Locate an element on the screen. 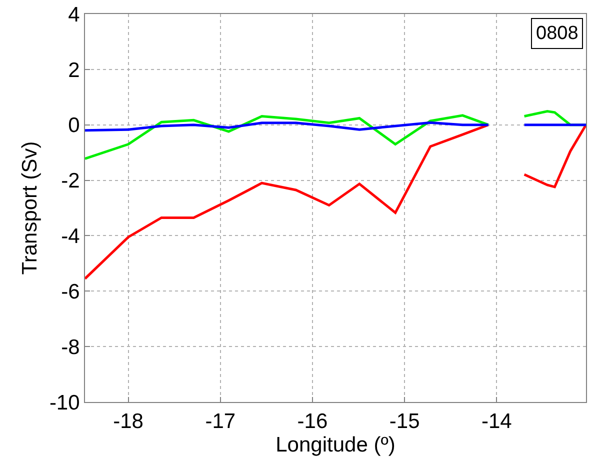 Image resolution: width=590 pixels, height=462 pixels. x-tick-label: -15 is located at coordinates (404, 422).